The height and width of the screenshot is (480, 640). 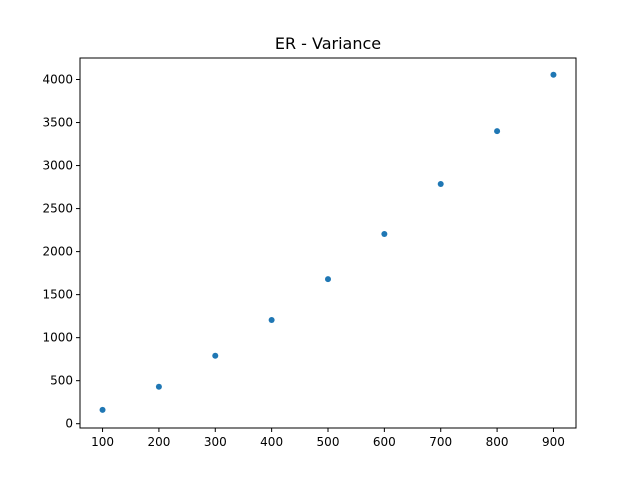 I want to click on x-tick-label: 800, so click(x=497, y=442).